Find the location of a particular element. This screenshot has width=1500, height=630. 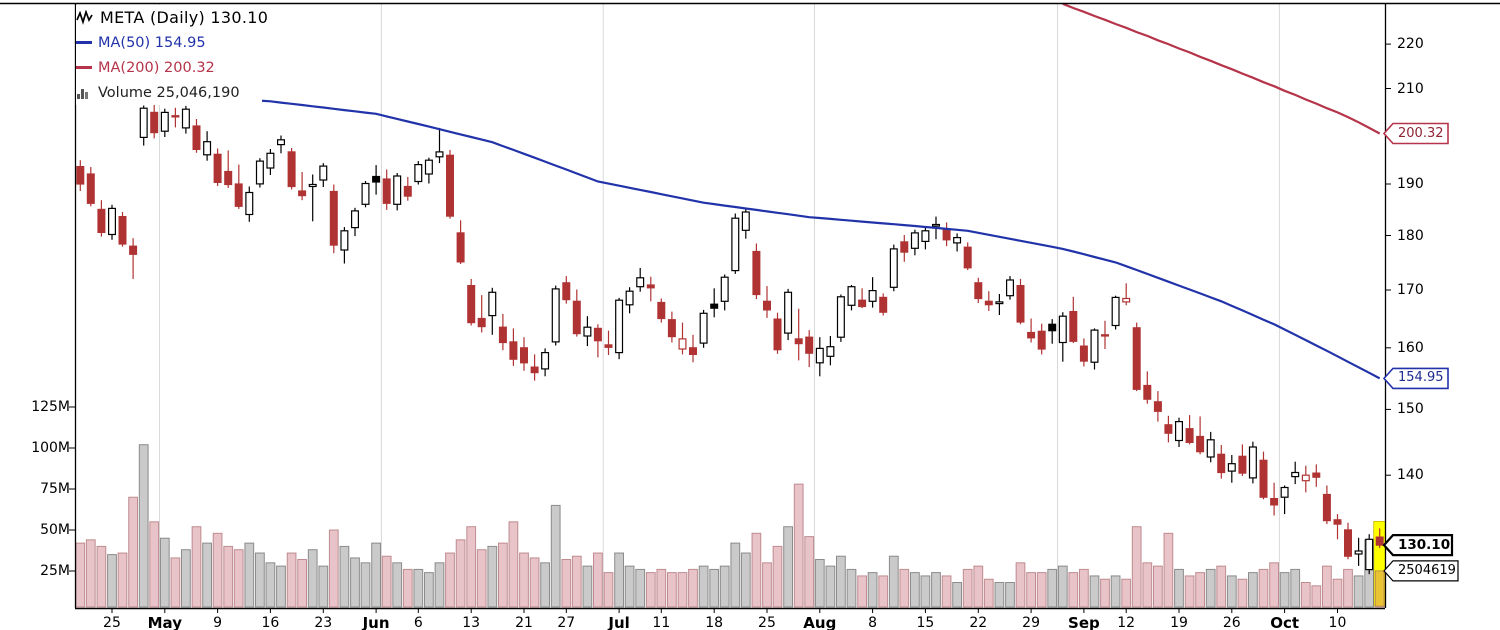

ma200-axis-tag: 200.32 is located at coordinates (1421, 133).